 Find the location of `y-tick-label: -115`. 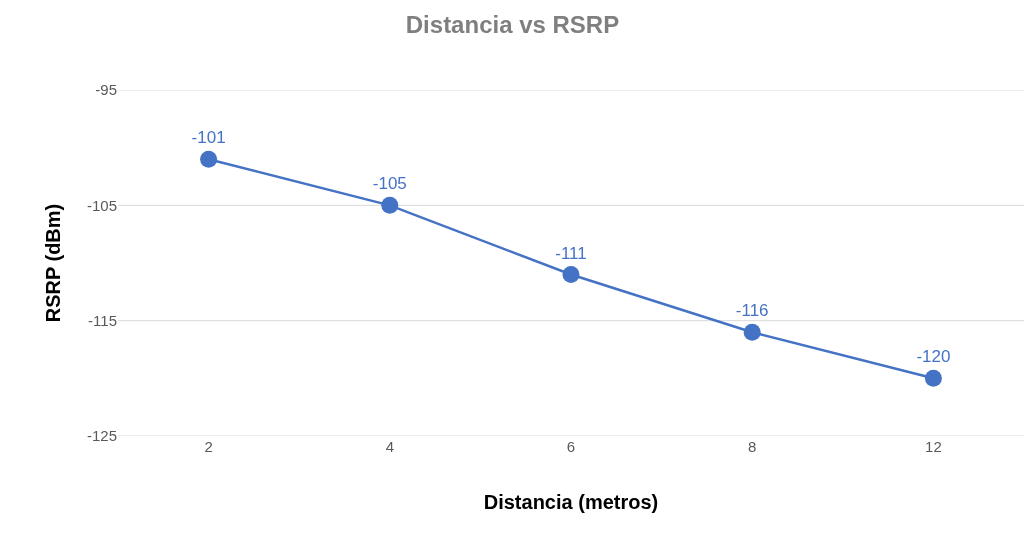

y-tick-label: -115 is located at coordinates (102, 320).